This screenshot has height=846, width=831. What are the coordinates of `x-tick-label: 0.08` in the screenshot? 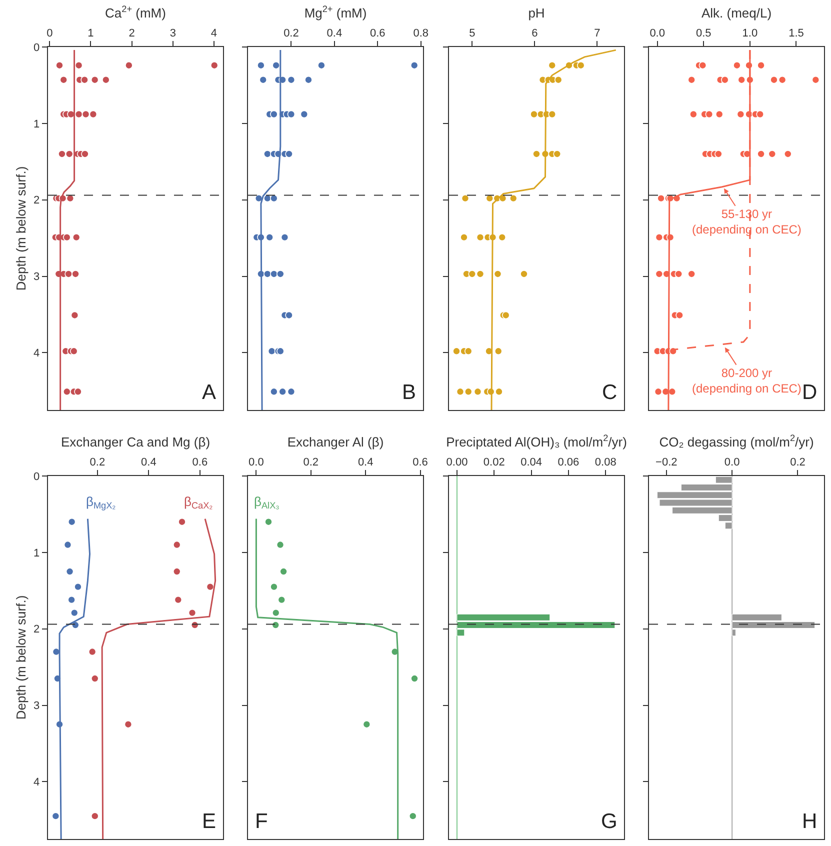 It's located at (605, 462).